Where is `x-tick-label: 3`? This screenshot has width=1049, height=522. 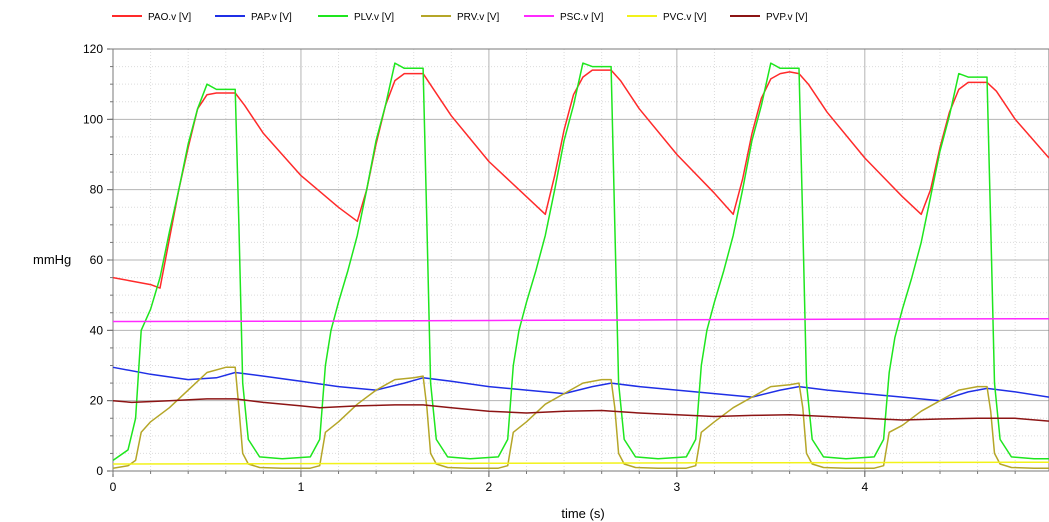
x-tick-label: 3 is located at coordinates (677, 487).